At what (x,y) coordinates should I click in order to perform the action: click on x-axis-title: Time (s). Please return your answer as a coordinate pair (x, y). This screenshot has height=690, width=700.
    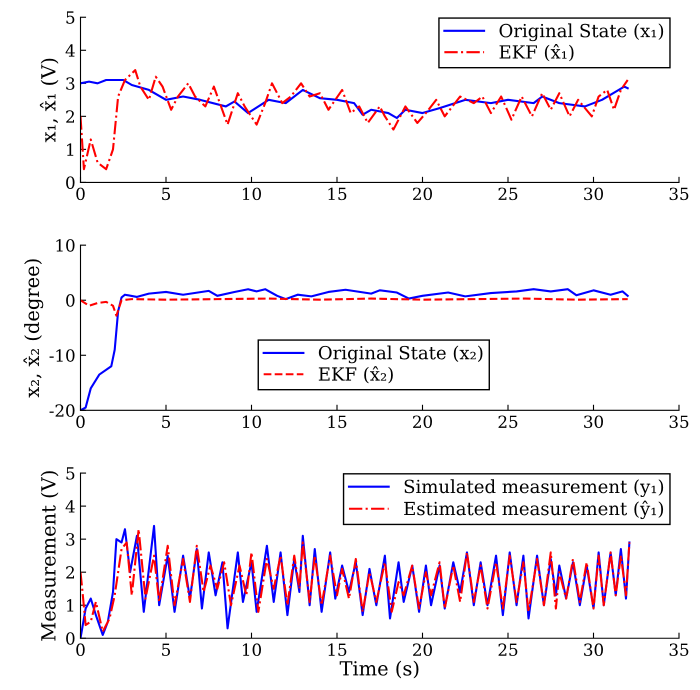
    Looking at the image, I should click on (379, 669).